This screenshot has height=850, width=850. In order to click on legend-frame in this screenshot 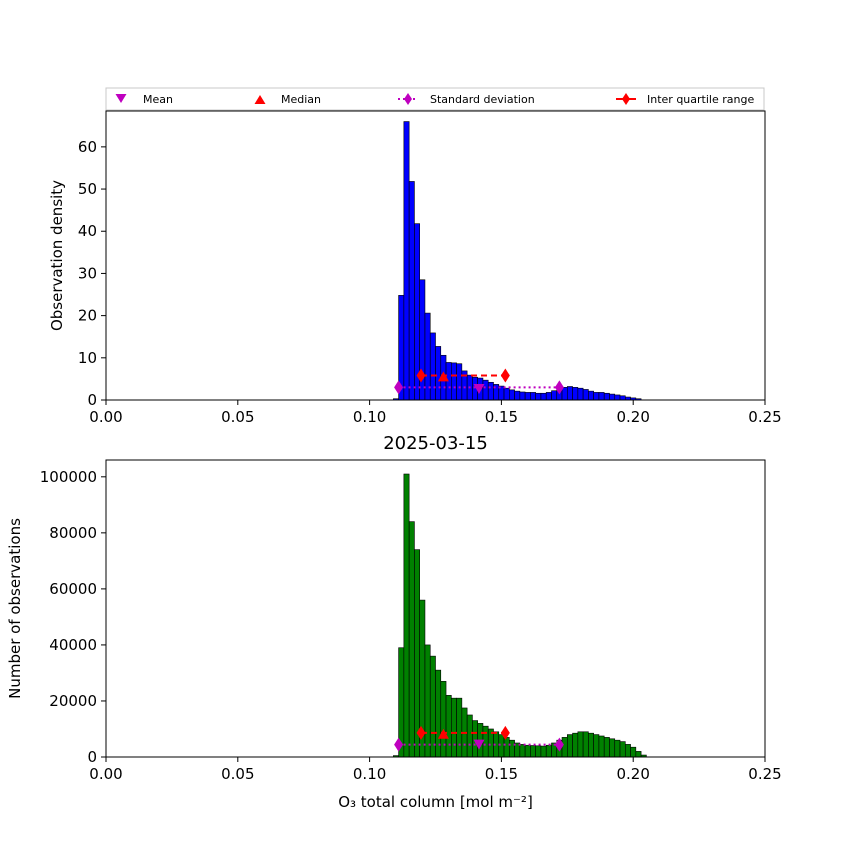, I will do `click(435, 99)`.